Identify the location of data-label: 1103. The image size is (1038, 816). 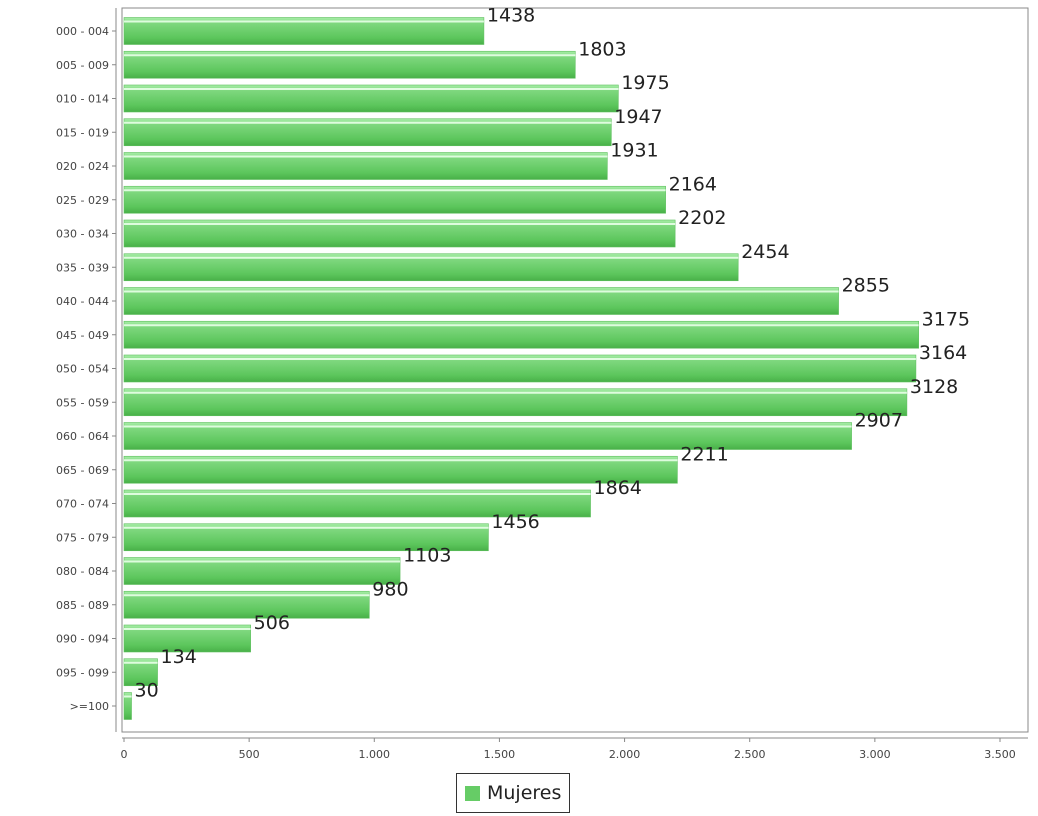
(427, 556).